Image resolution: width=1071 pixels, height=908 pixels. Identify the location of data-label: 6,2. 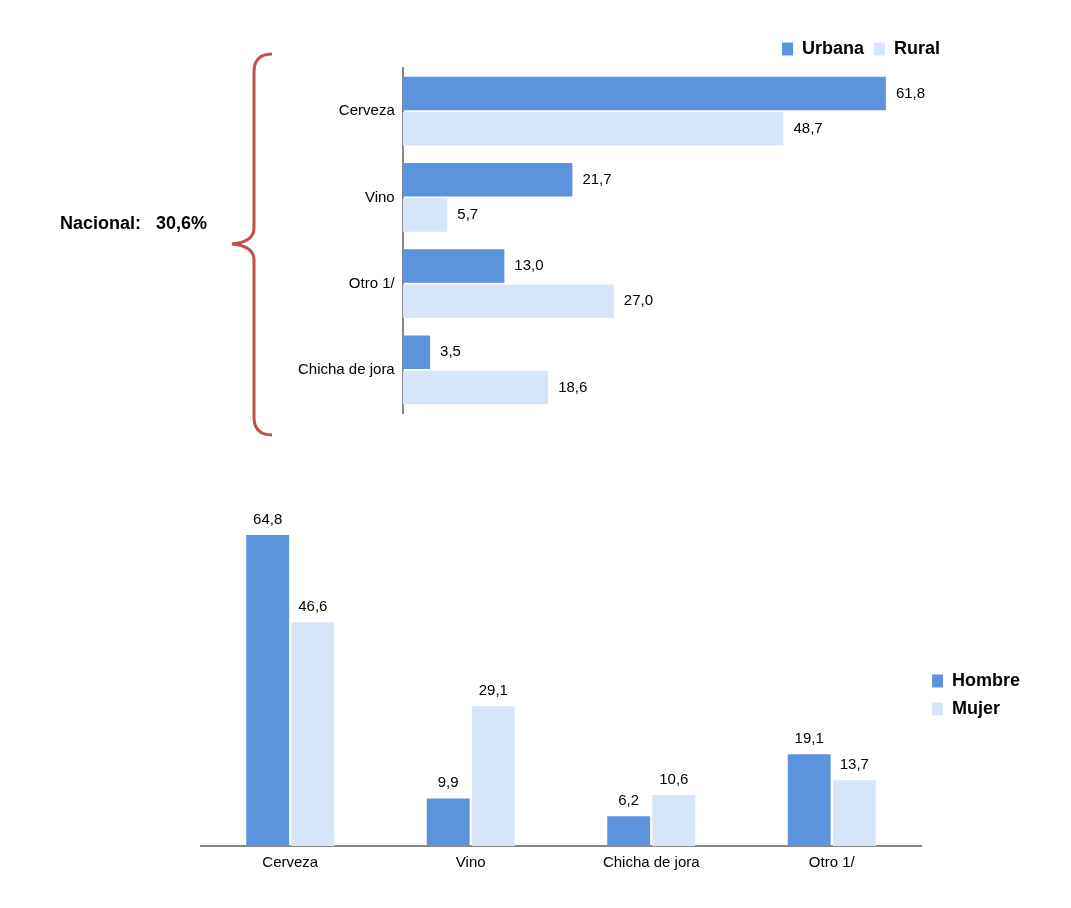
(629, 799).